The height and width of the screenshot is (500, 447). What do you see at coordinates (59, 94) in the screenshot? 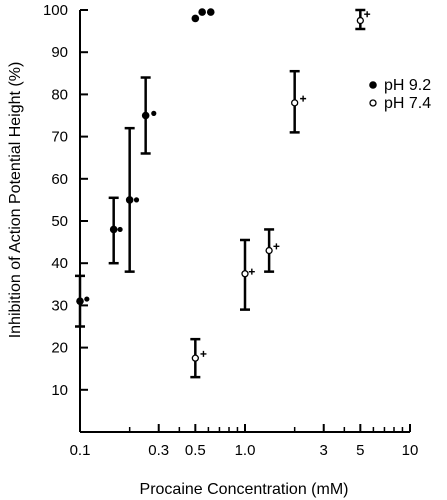
I see `y-tick-label: 80` at bounding box center [59, 94].